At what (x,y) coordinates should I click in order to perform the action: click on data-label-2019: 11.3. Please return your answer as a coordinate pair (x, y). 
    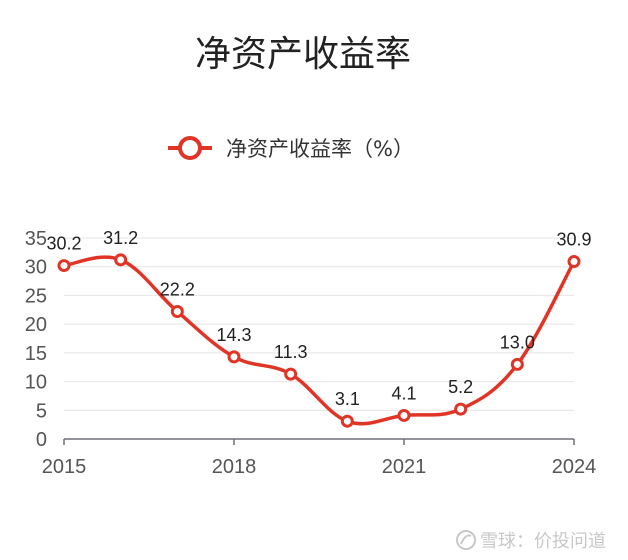
    Looking at the image, I should click on (291, 352).